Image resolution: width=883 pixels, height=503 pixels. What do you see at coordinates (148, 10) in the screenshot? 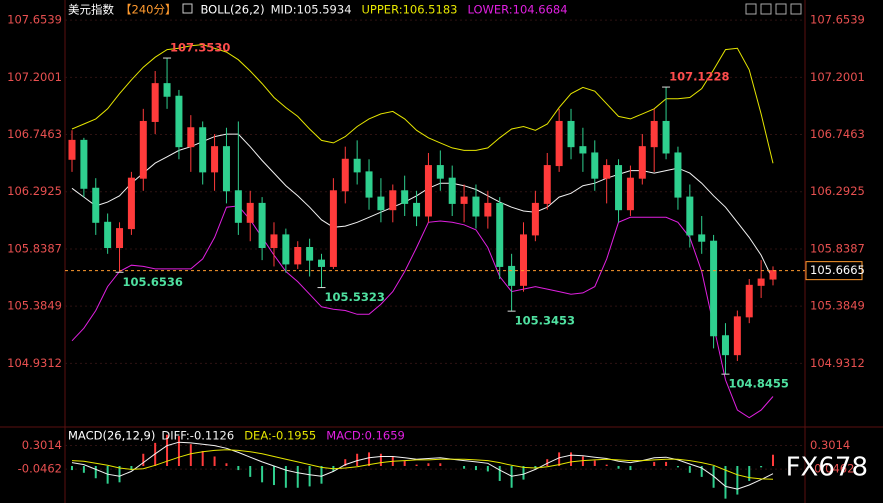
I see `legend-text: 【240分】` at bounding box center [148, 10].